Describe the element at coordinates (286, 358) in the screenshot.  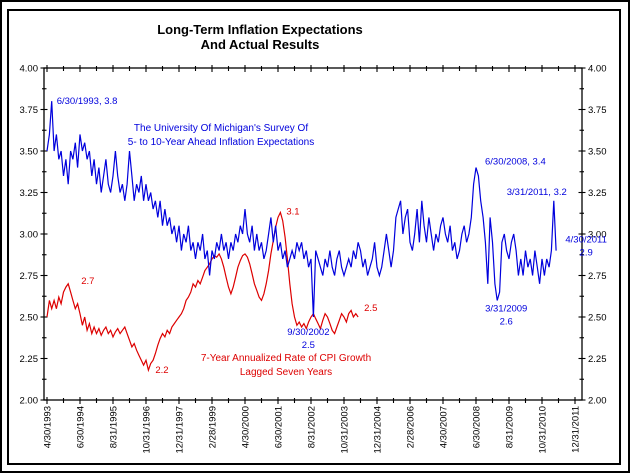
I see `series-label-cpi: 7-Year Annualized Rate of CPI Growth` at that location.